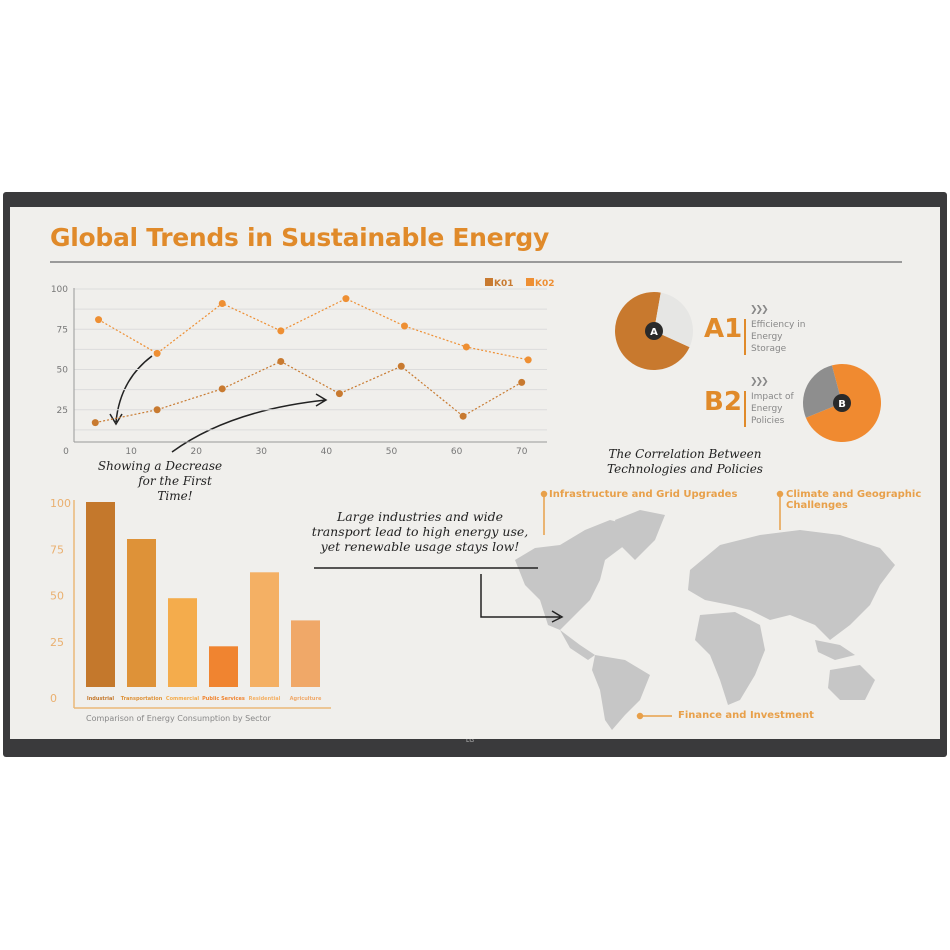  What do you see at coordinates (420, 546) in the screenshot?
I see `annotation-line-3: yet renewable usage stays low!` at bounding box center [420, 546].